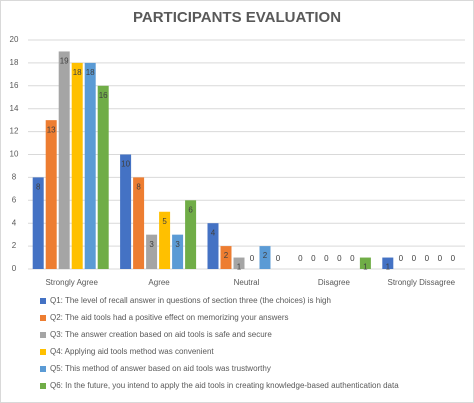 This screenshot has width=474, height=403. Describe the element at coordinates (14, 62) in the screenshot. I see `y-tick-label: 18` at that location.